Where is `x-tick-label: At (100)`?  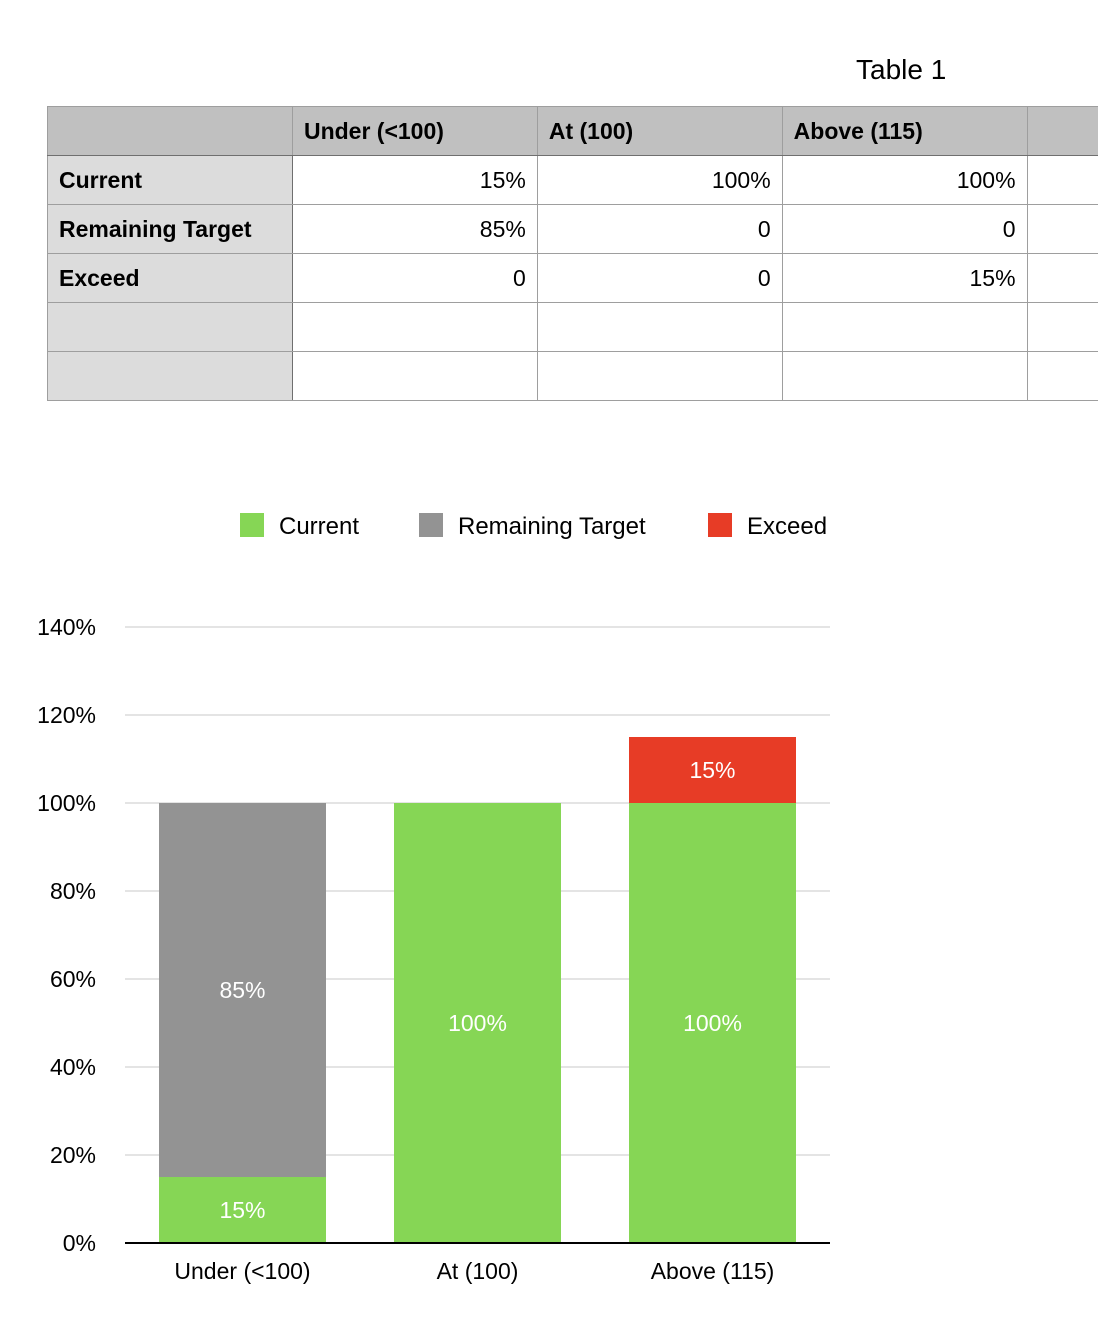
x-tick-label: At (100) is located at coordinates (478, 1271).